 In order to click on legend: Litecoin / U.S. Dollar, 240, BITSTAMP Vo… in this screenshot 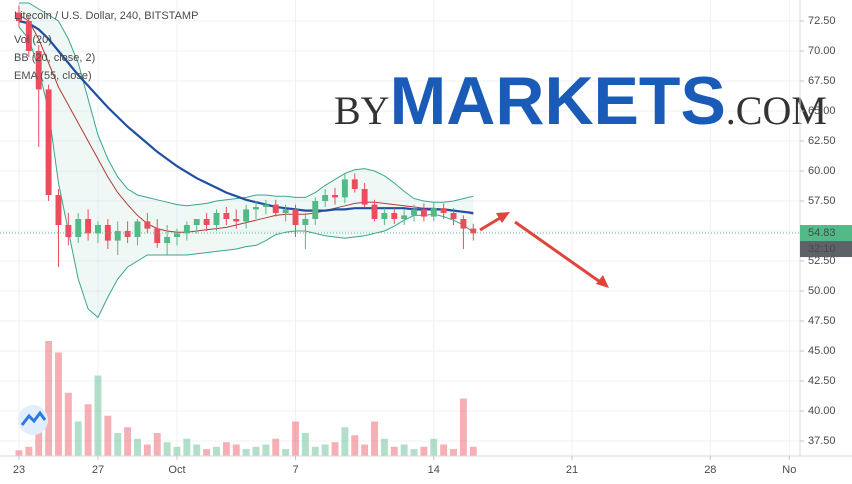, I will do `click(106, 46)`.